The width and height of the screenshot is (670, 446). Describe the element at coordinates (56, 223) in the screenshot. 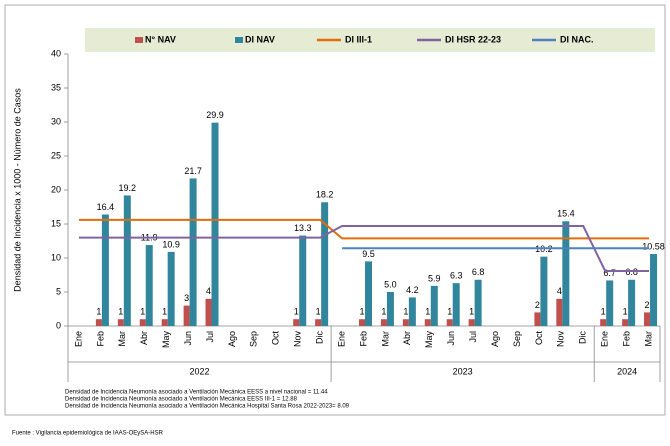

I see `y-tick-label: 15` at that location.